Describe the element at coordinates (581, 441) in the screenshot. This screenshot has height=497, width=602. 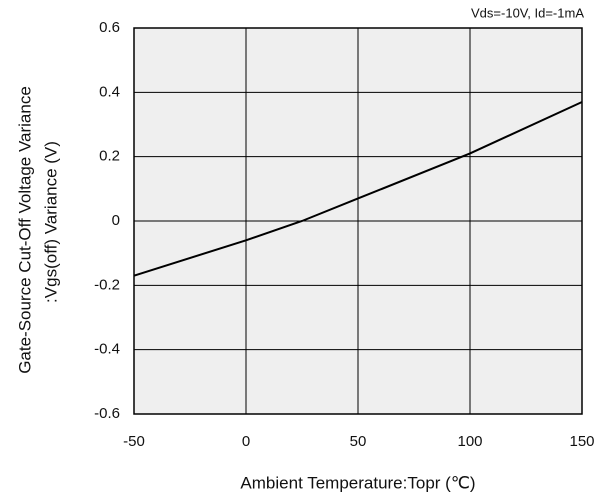
I see `x-tick-label: 150` at that location.